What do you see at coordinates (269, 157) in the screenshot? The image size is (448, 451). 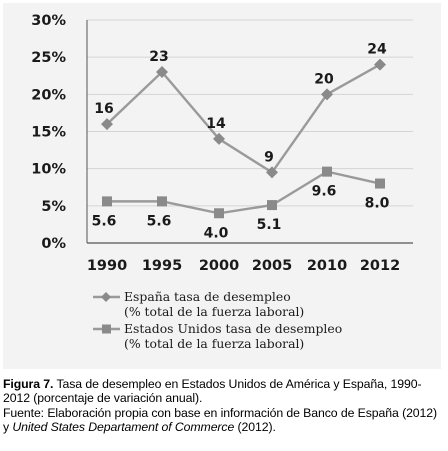 I see `series-1-data-label: 9` at bounding box center [269, 157].